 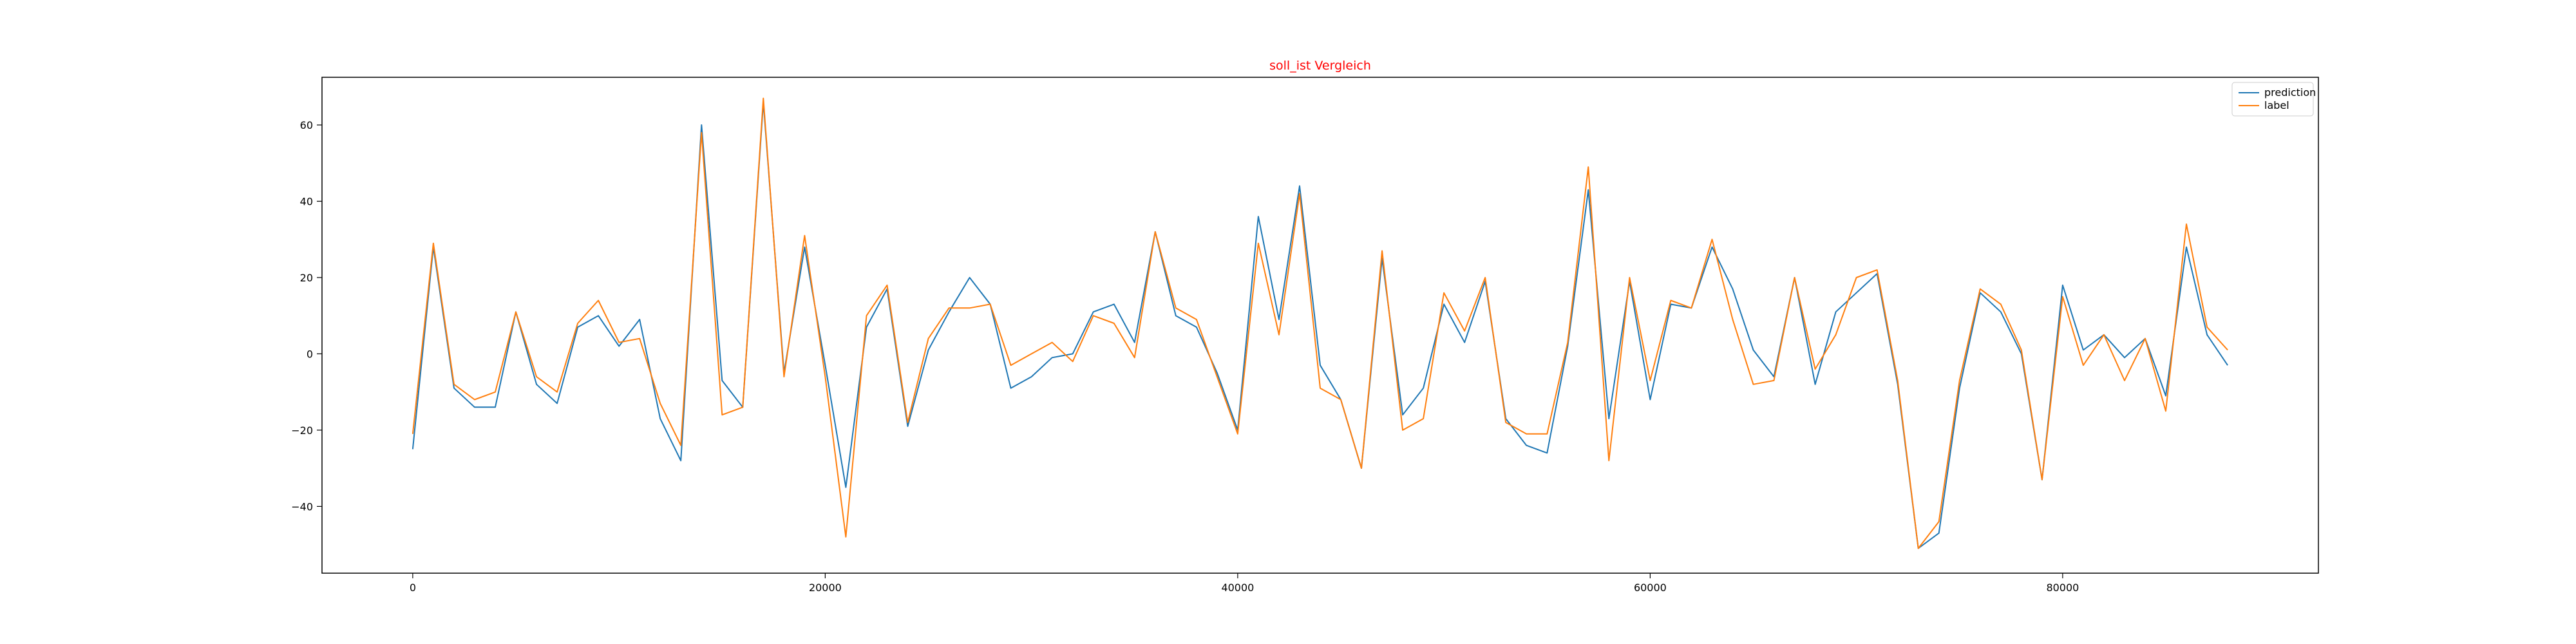 What do you see at coordinates (306, 278) in the screenshot?
I see `y-tick-label: 20` at bounding box center [306, 278].